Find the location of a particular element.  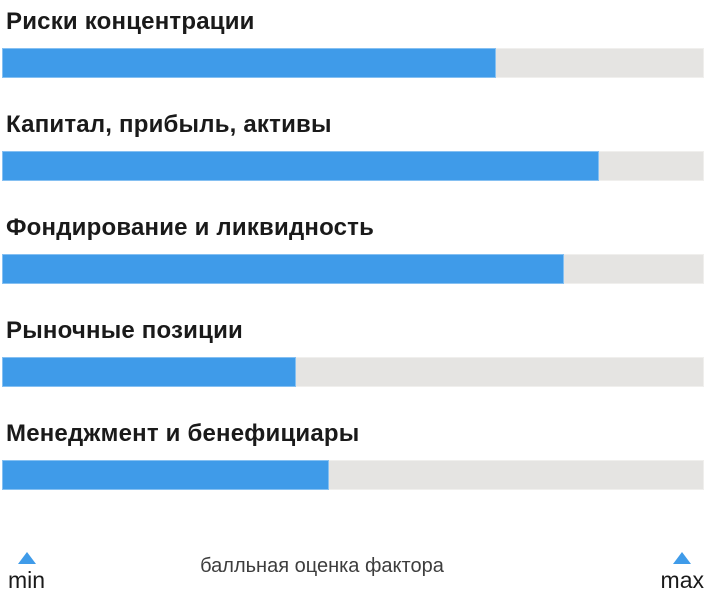

axis-legend: min балльная оценка фактора max is located at coordinates (353, 571).